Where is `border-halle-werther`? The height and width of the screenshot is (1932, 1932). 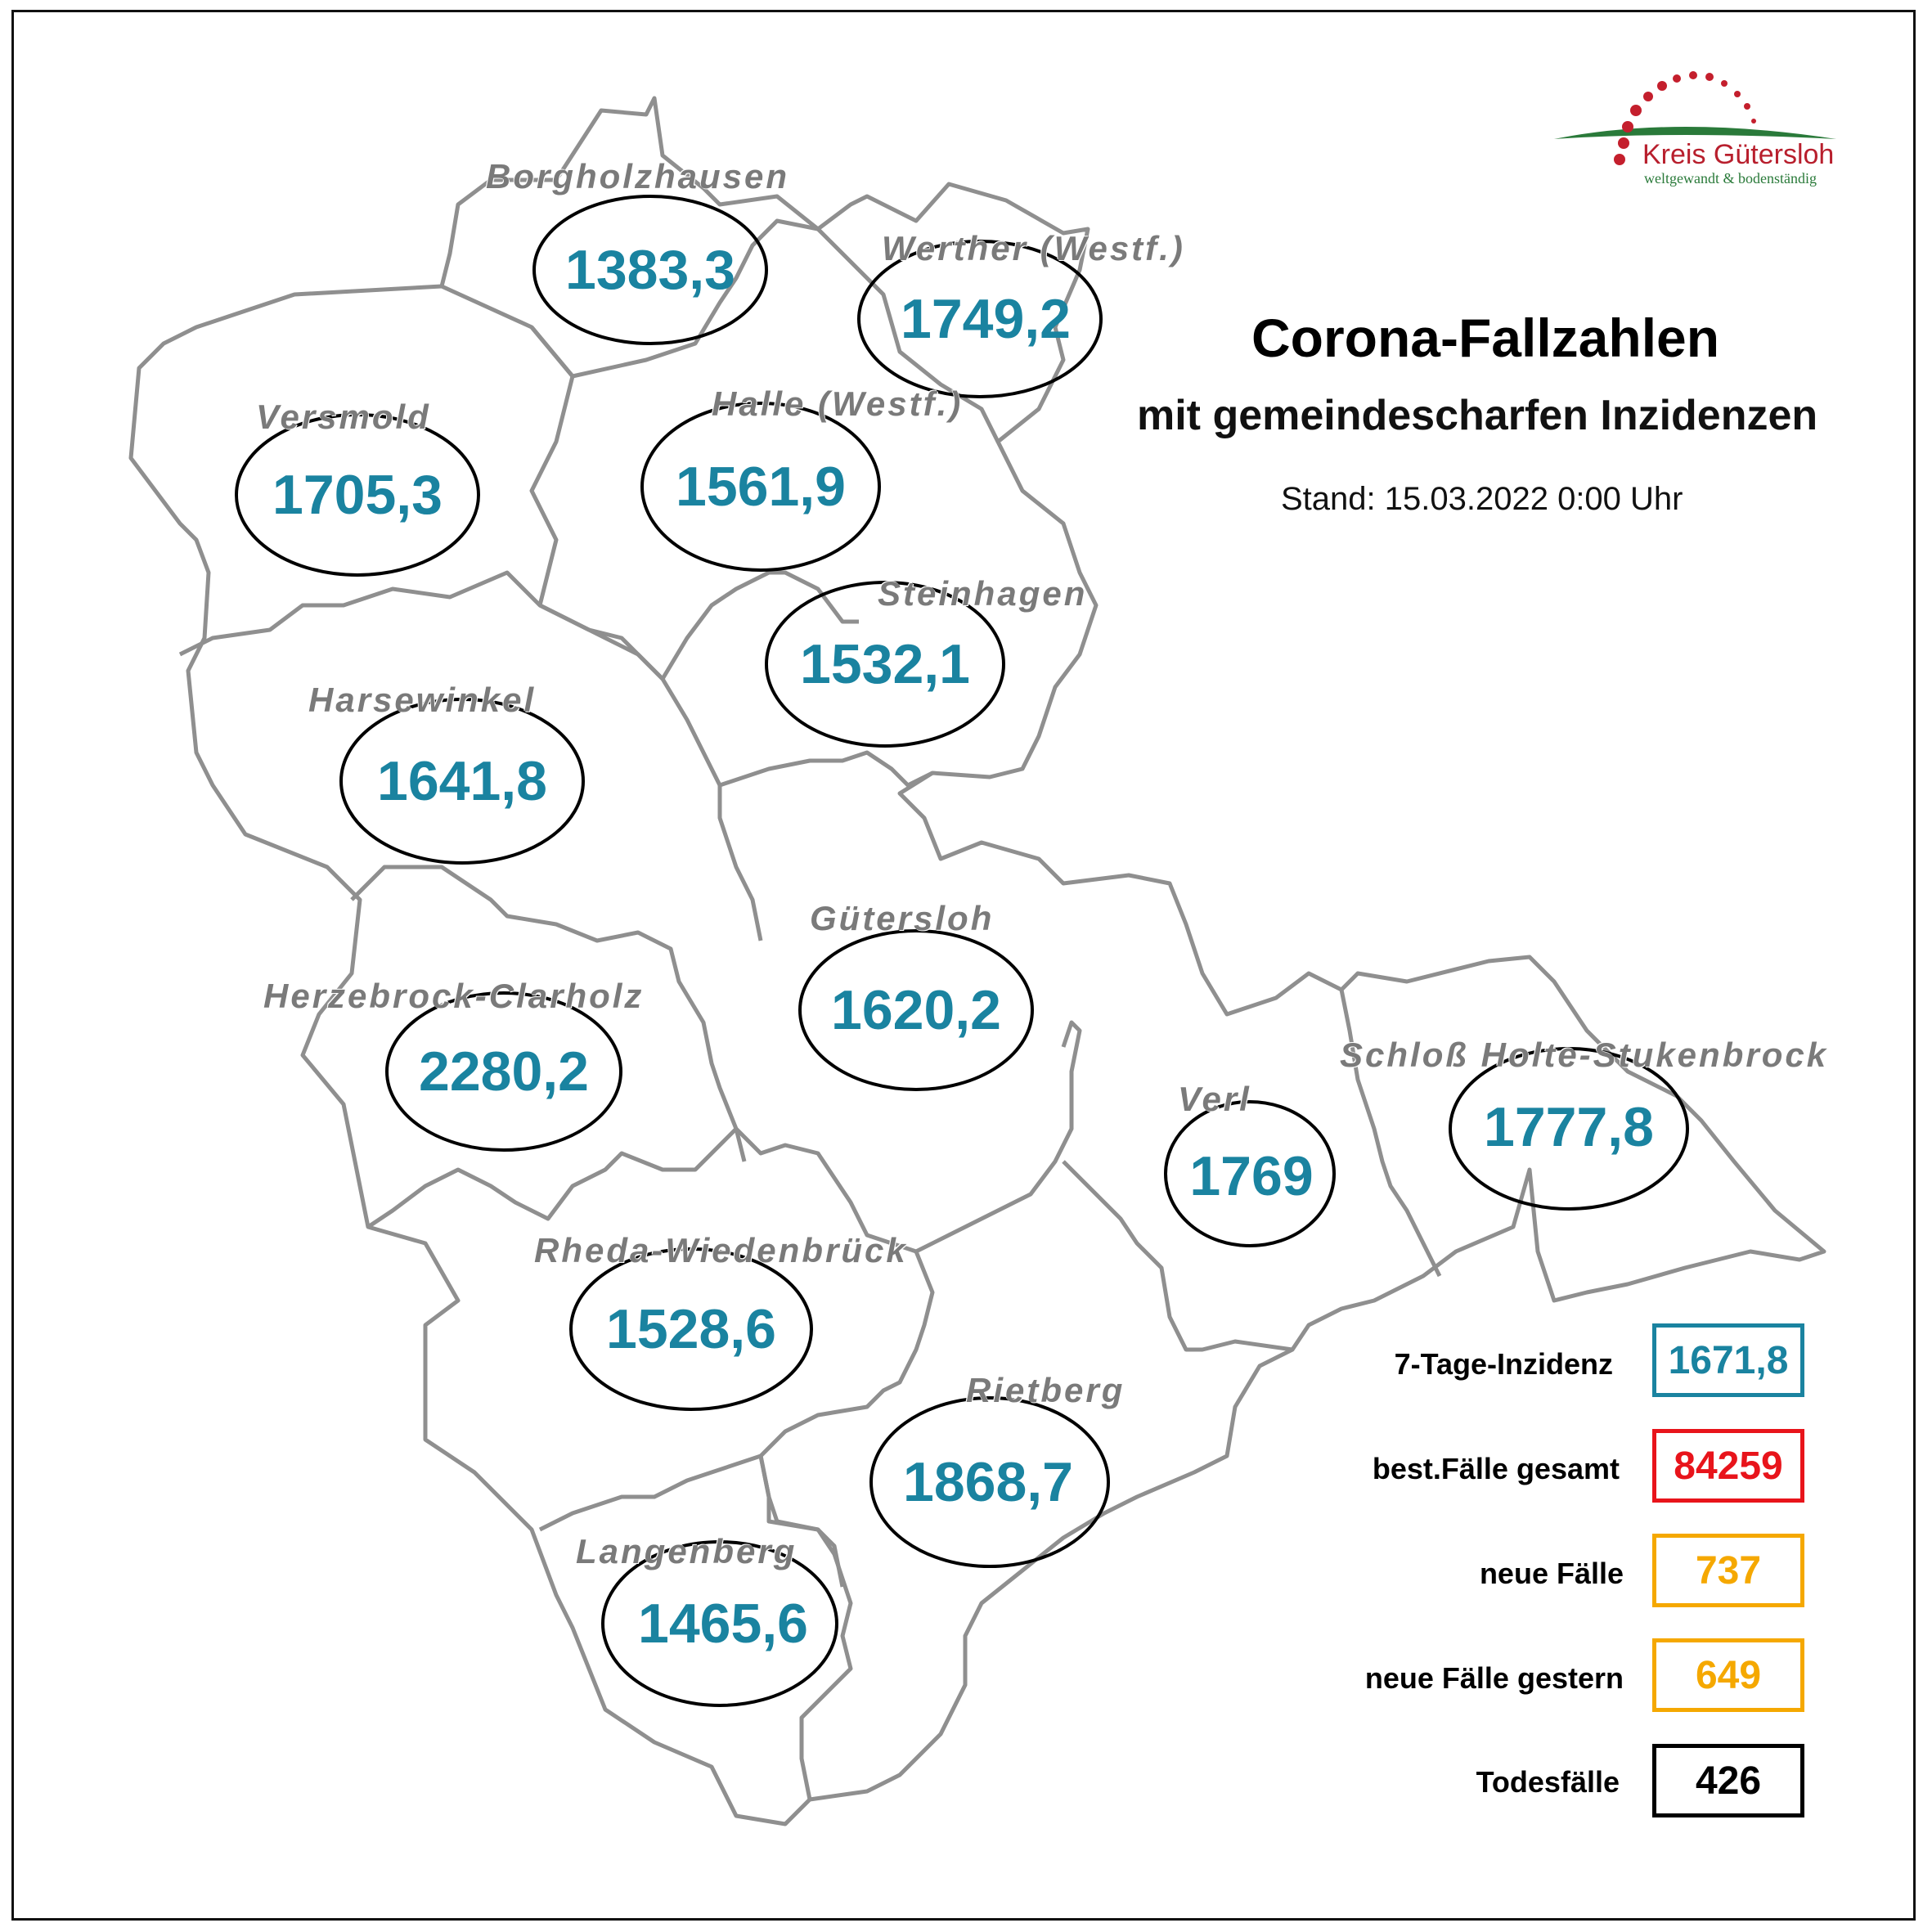
border-halle-werther is located at coordinates (908, 335).